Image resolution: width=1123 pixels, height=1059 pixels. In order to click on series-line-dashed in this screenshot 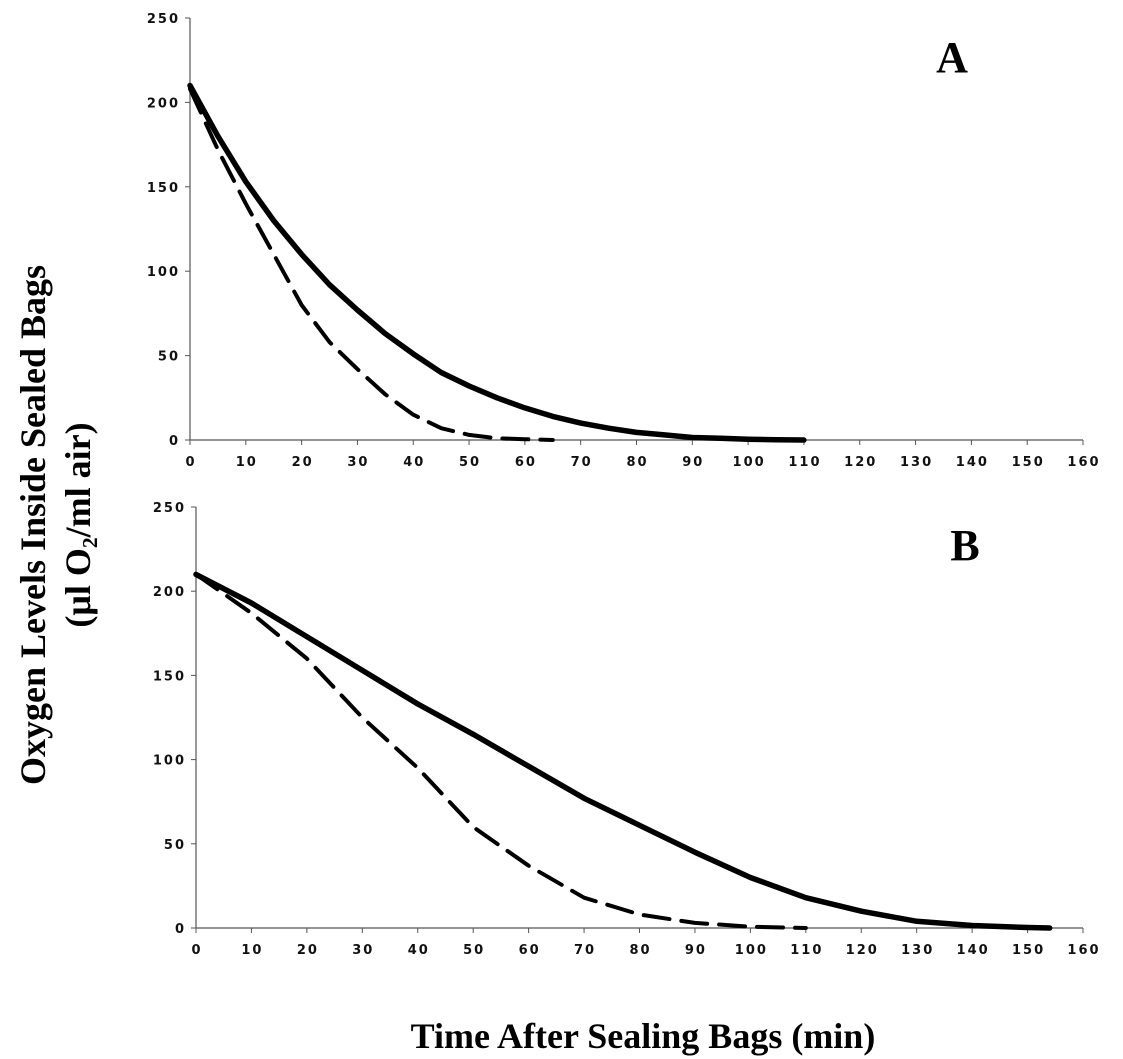, I will do `click(371, 264)`.